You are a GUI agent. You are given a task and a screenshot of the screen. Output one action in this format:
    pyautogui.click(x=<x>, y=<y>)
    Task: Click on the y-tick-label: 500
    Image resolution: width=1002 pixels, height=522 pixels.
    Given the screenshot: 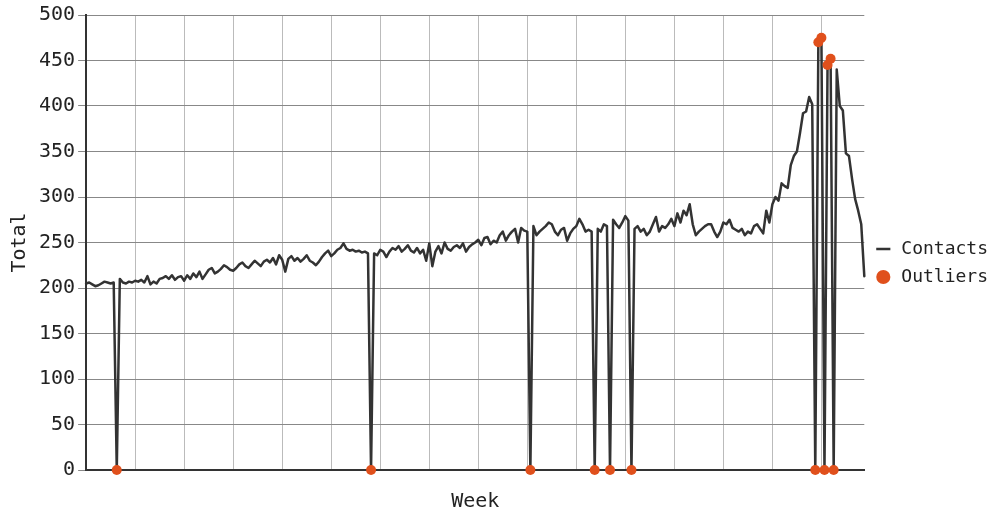 What is the action you would take?
    pyautogui.click(x=57, y=13)
    